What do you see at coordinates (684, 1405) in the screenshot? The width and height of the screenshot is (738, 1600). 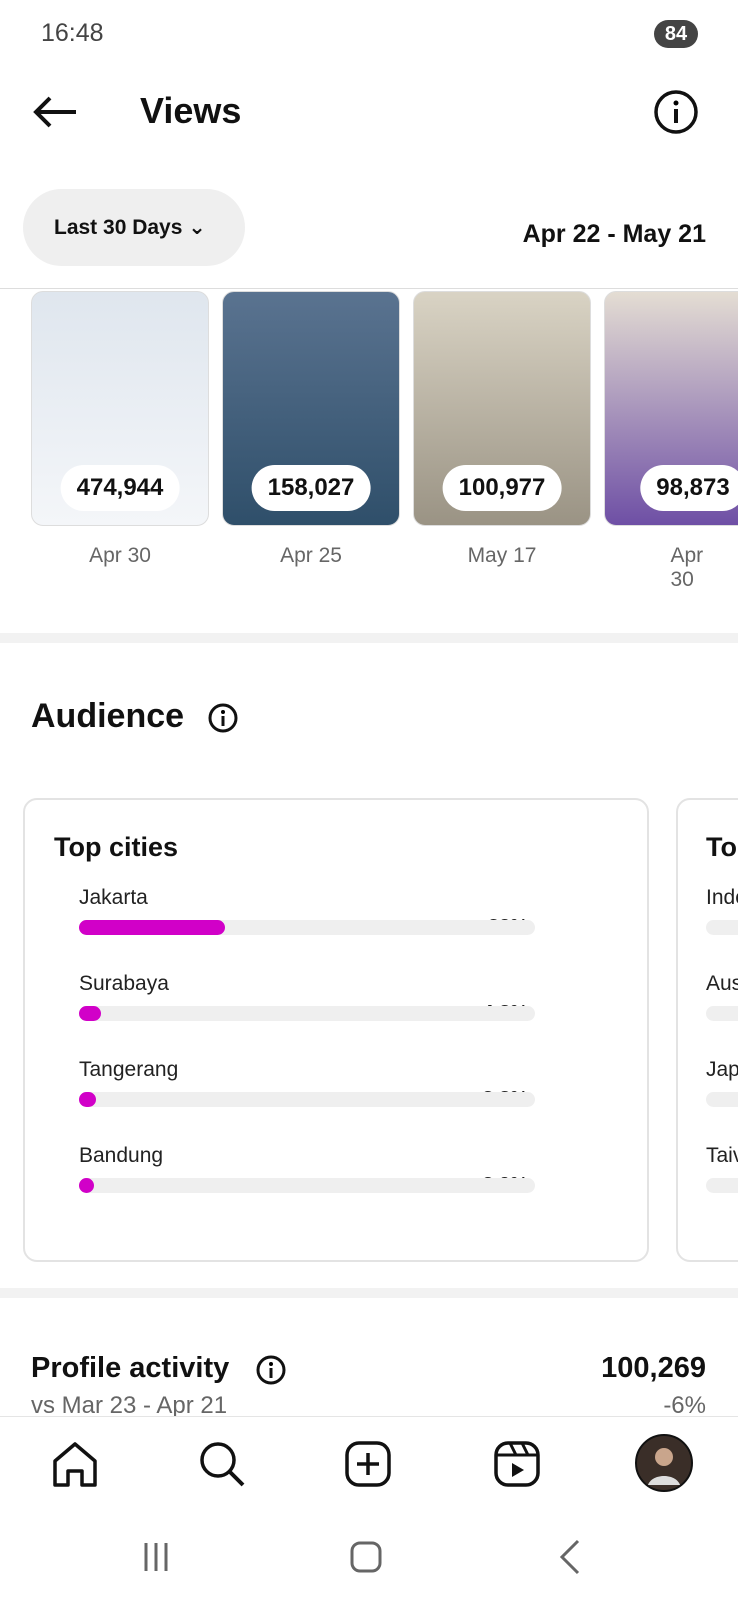 I see `change: -6%` at bounding box center [684, 1405].